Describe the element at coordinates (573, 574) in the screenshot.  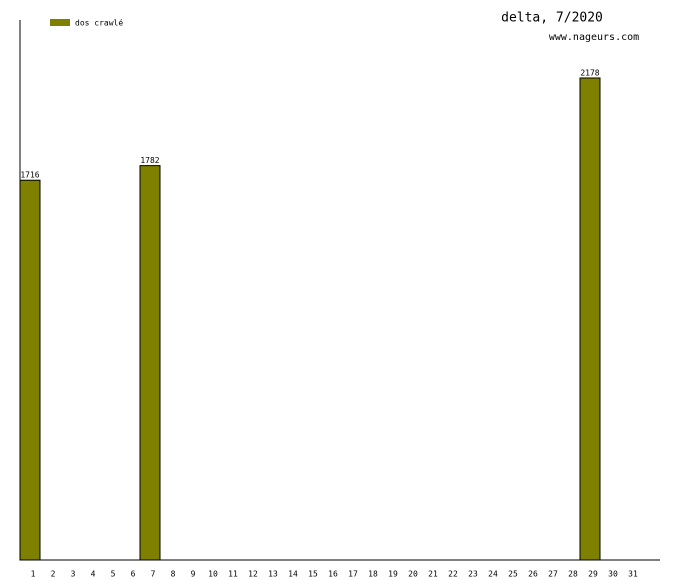
I see `x-tick-label: 28` at that location.